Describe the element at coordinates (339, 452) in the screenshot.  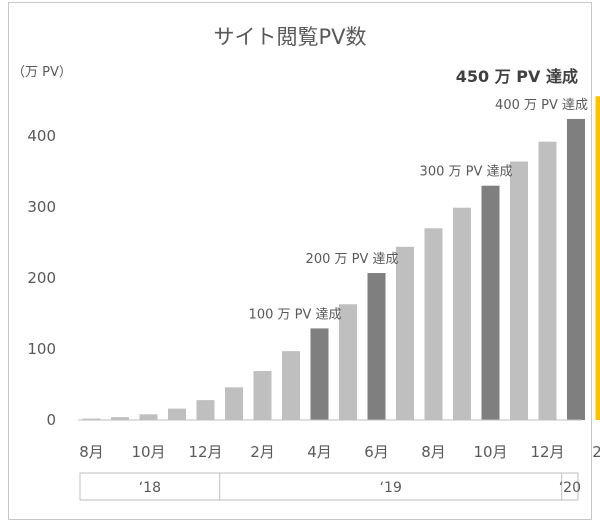
I see `x-axis-ticks: 8月 10月 12月 2月 4月 6月 8月 10月 12月 2月` at that location.